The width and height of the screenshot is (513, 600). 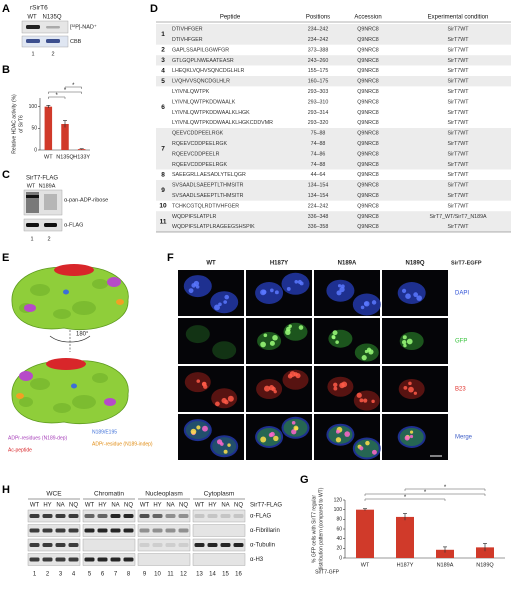 I want to click on error-bar, so click(x=405, y=517).